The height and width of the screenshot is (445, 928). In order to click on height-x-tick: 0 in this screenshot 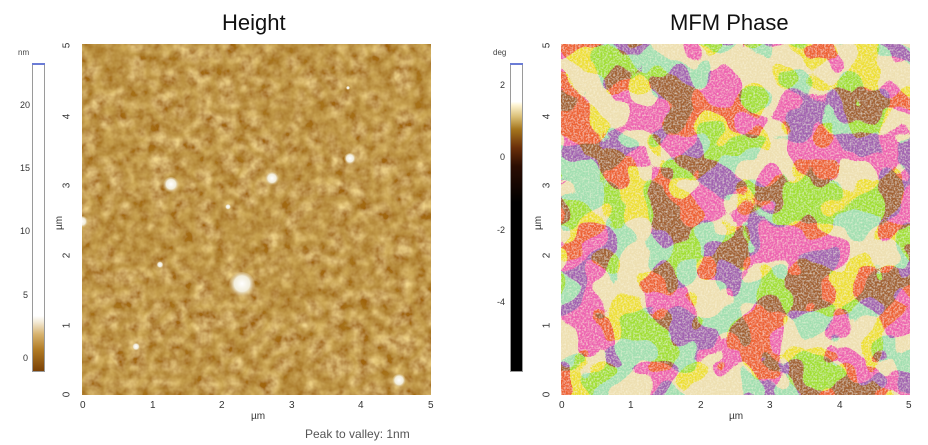, I will do `click(83, 405)`.